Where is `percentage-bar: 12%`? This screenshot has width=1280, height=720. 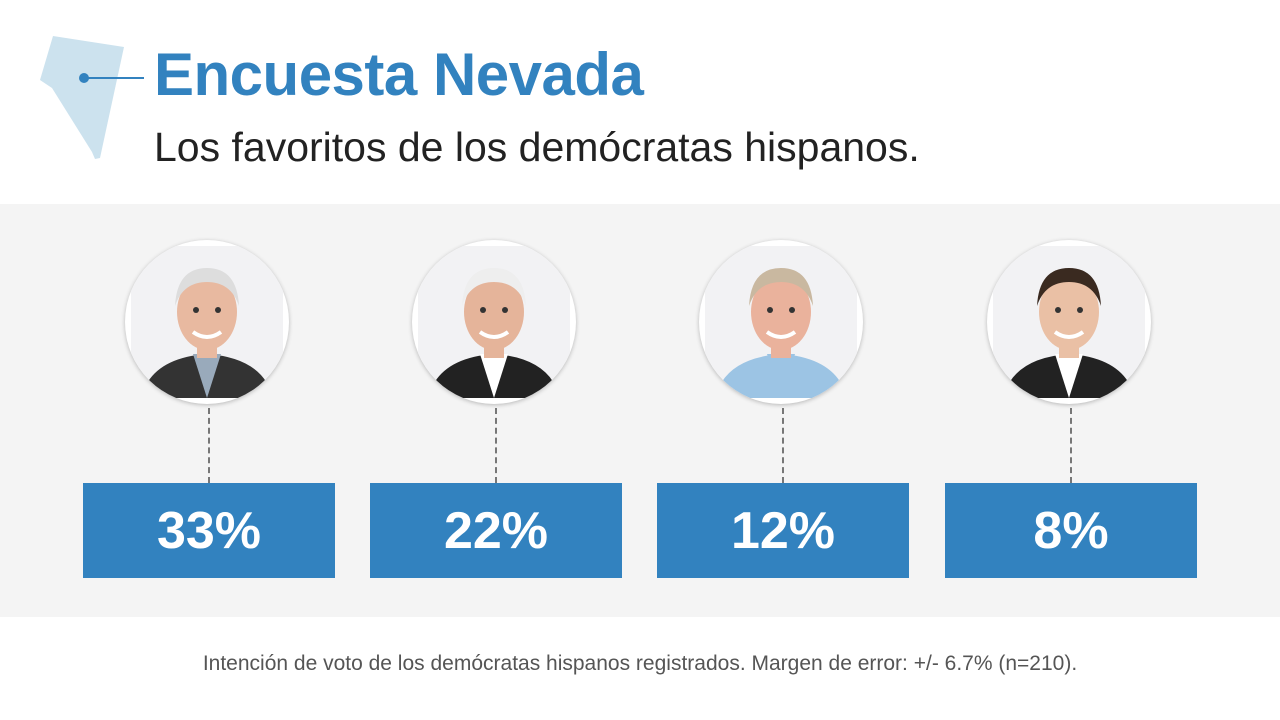
percentage-bar: 12% is located at coordinates (783, 530).